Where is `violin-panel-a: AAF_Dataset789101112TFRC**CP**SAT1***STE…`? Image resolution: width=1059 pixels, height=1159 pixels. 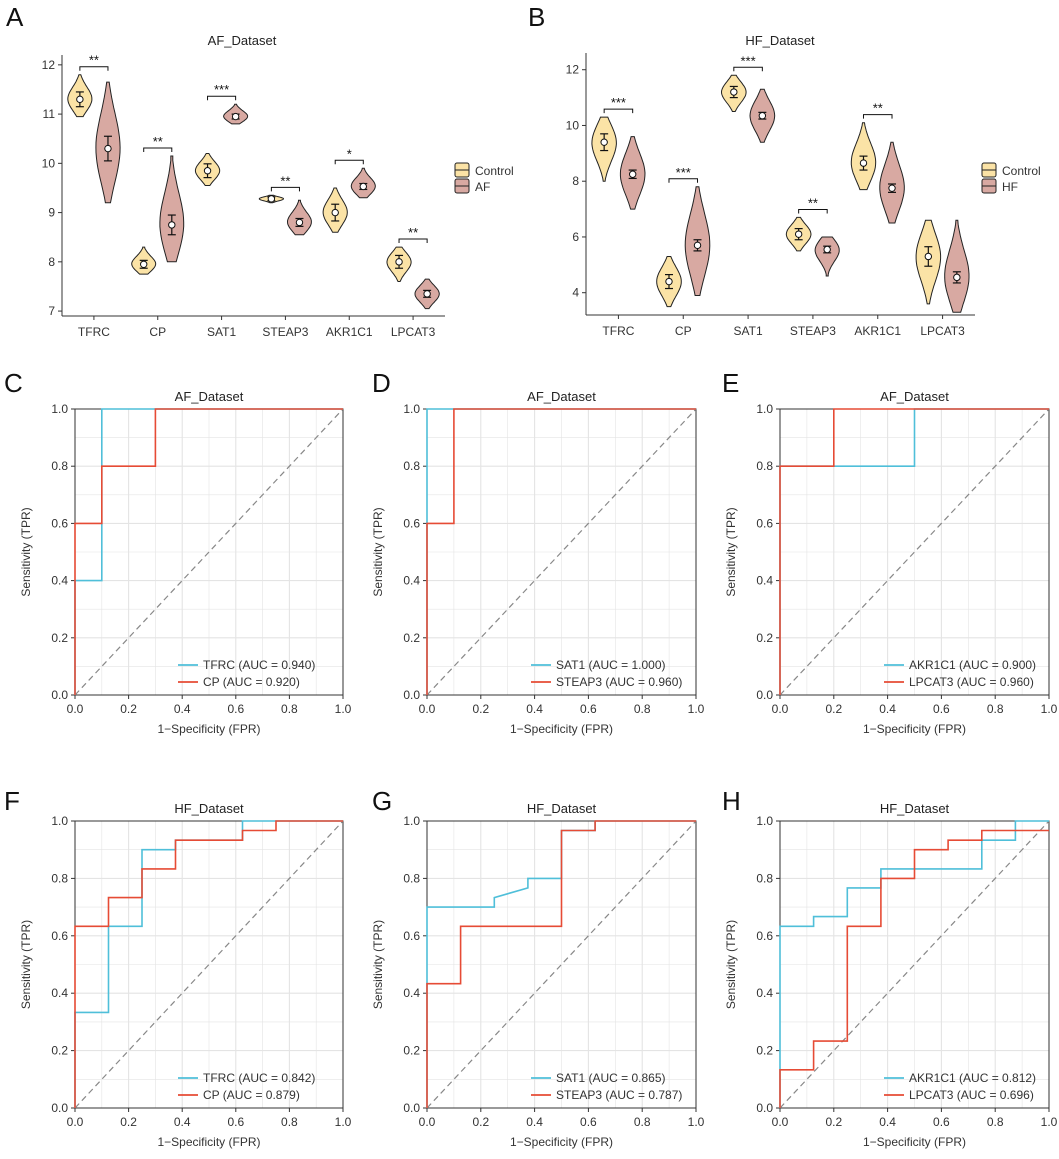
violin-panel-a: AAF_Dataset789101112TFRC**CP**SAT1***STE… is located at coordinates (260, 170).